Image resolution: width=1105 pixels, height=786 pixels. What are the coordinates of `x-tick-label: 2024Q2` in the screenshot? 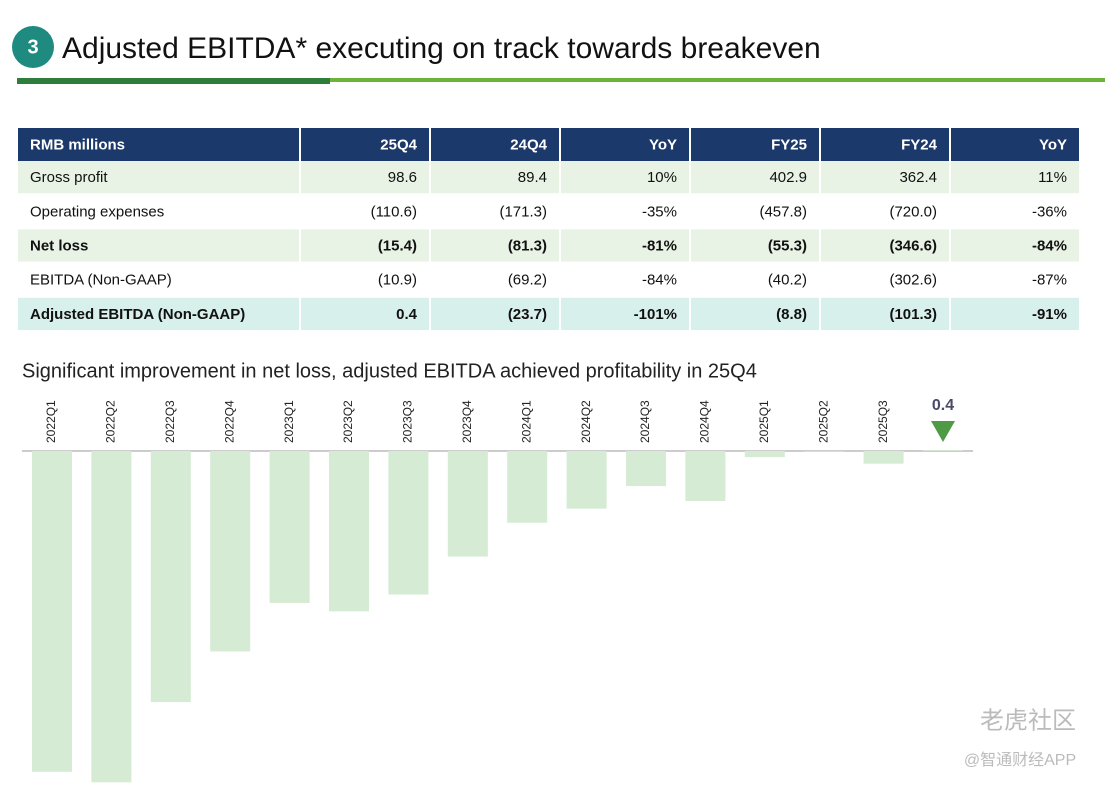 It's located at (586, 421).